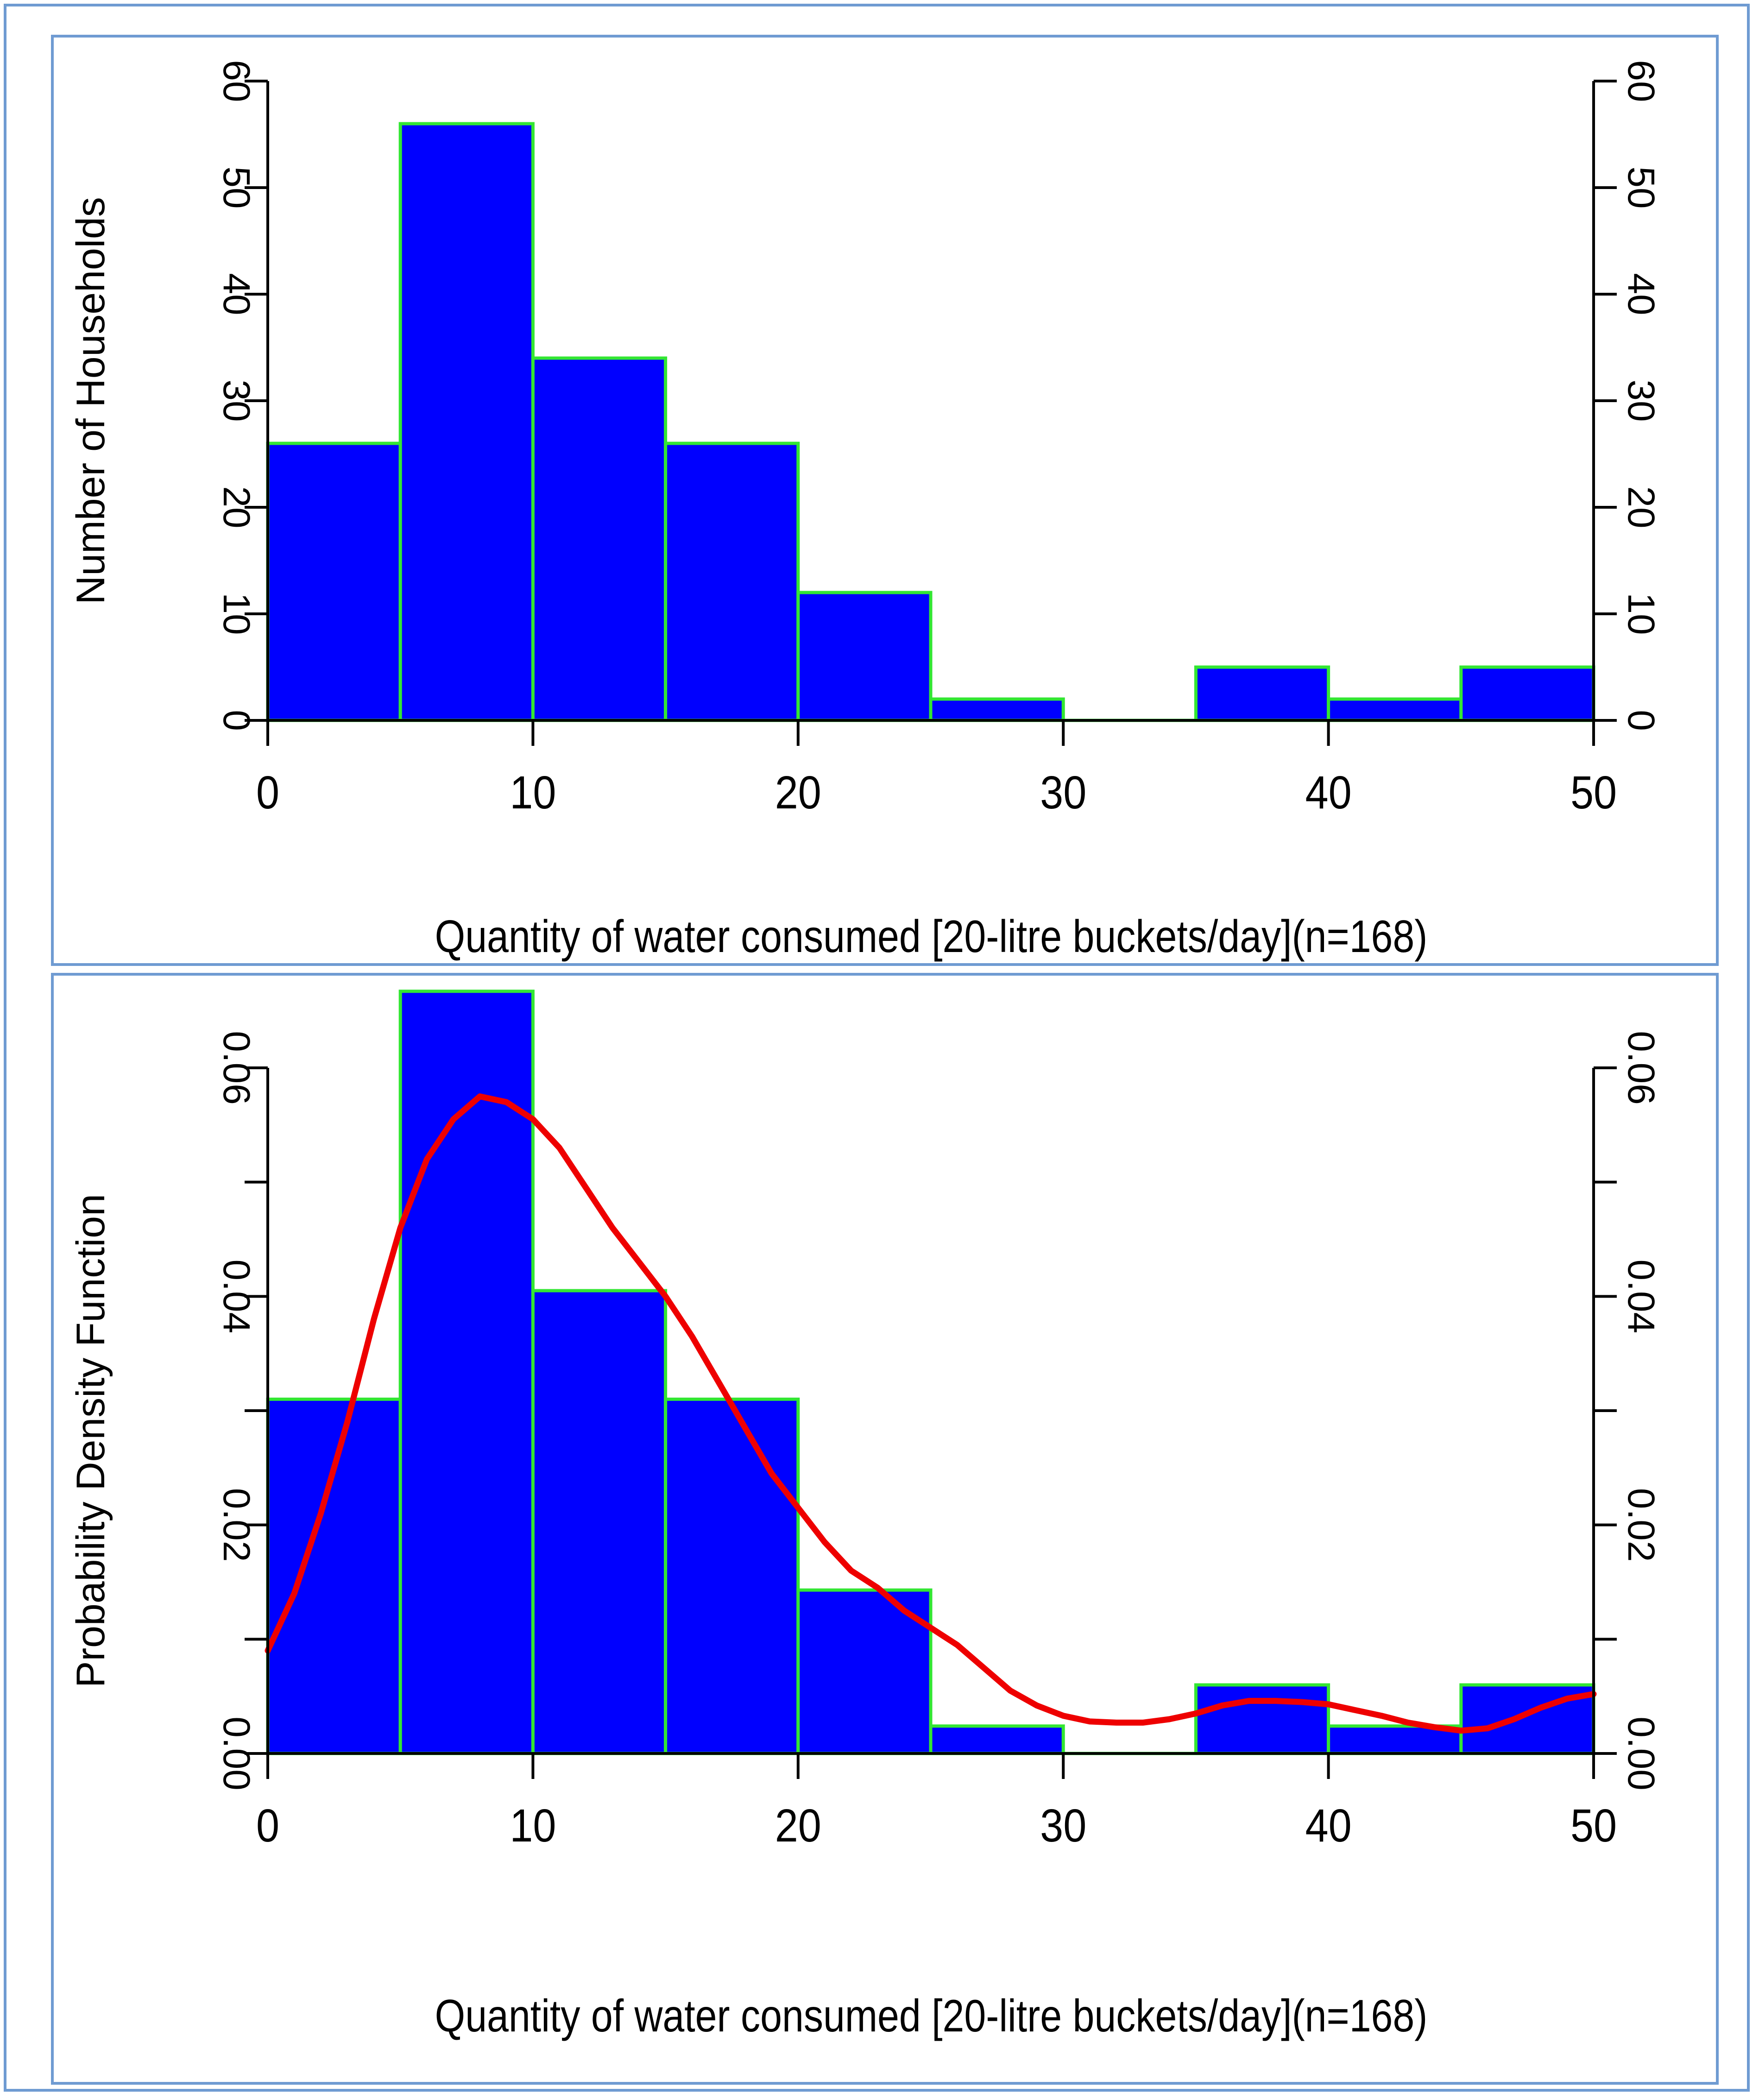 The image size is (1759, 2100). Describe the element at coordinates (1593, 1826) in the screenshot. I see `density-x-tick-label: 50` at that location.